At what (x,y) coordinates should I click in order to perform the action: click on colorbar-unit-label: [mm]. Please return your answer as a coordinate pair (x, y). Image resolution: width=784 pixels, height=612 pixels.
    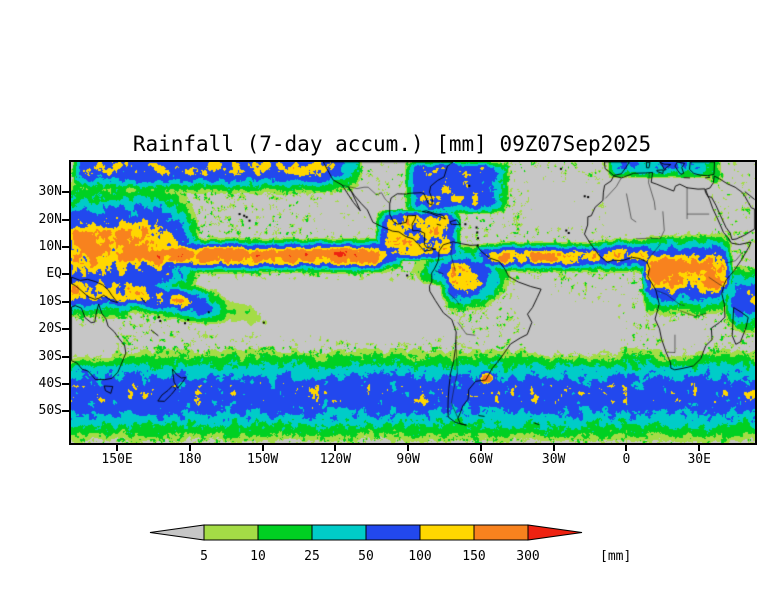
    Looking at the image, I should click on (615, 556).